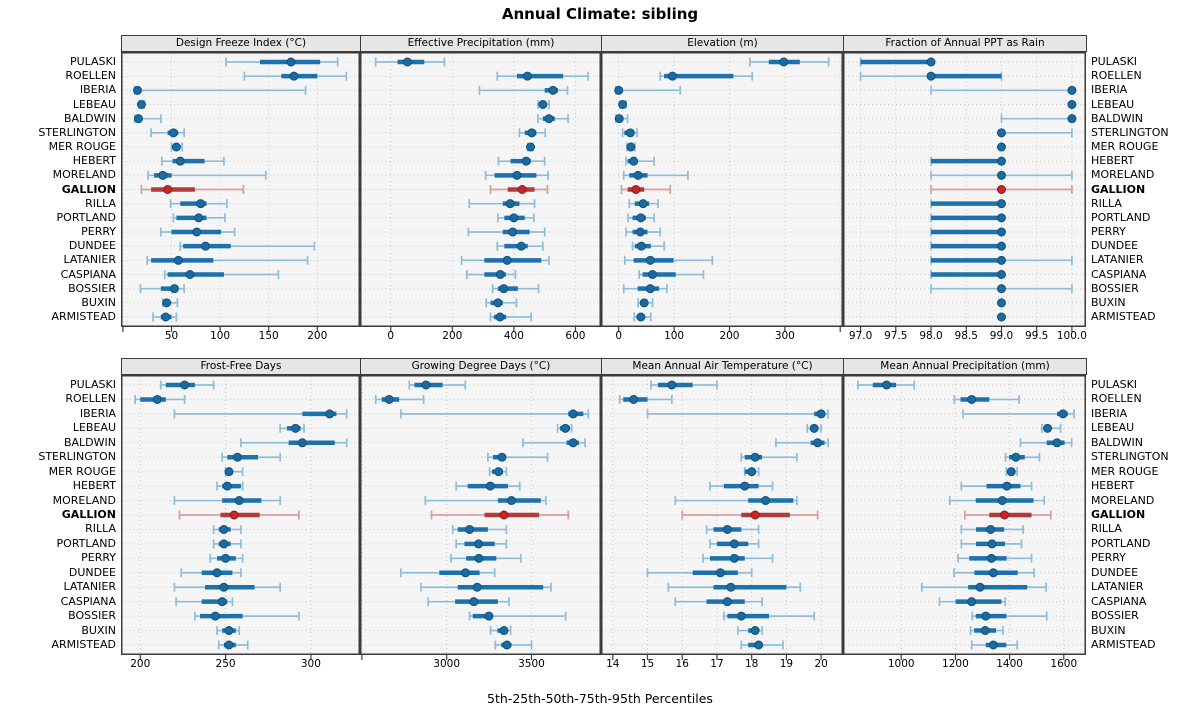 The height and width of the screenshot is (725, 1200). I want to click on site-label-left-bossier: BOSSIER, so click(92, 616).